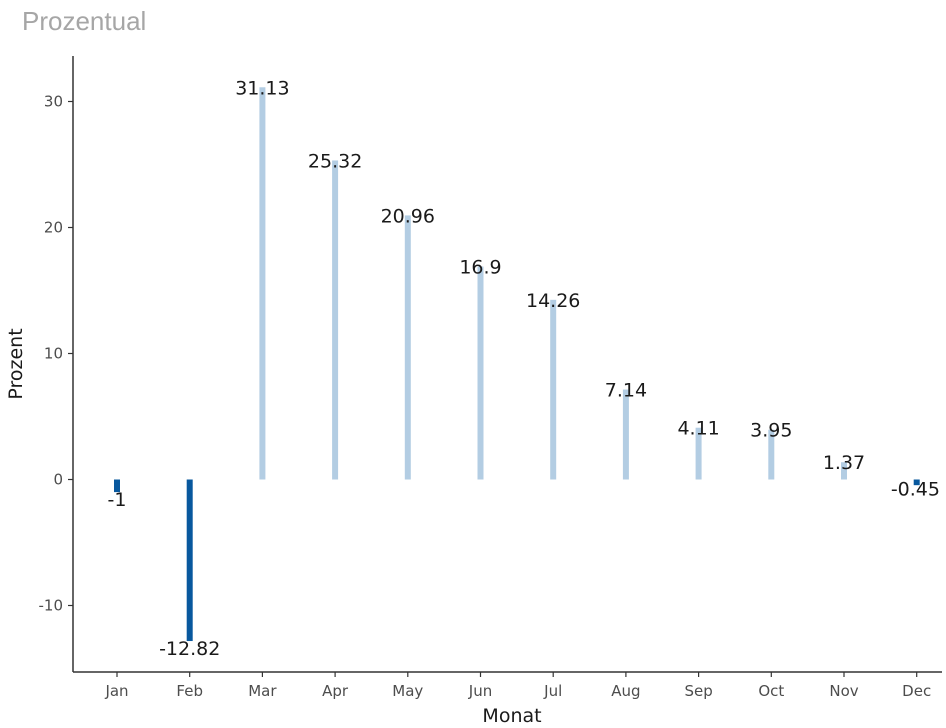 This screenshot has width=946, height=728. Describe the element at coordinates (189, 560) in the screenshot. I see `bar-feb` at that location.